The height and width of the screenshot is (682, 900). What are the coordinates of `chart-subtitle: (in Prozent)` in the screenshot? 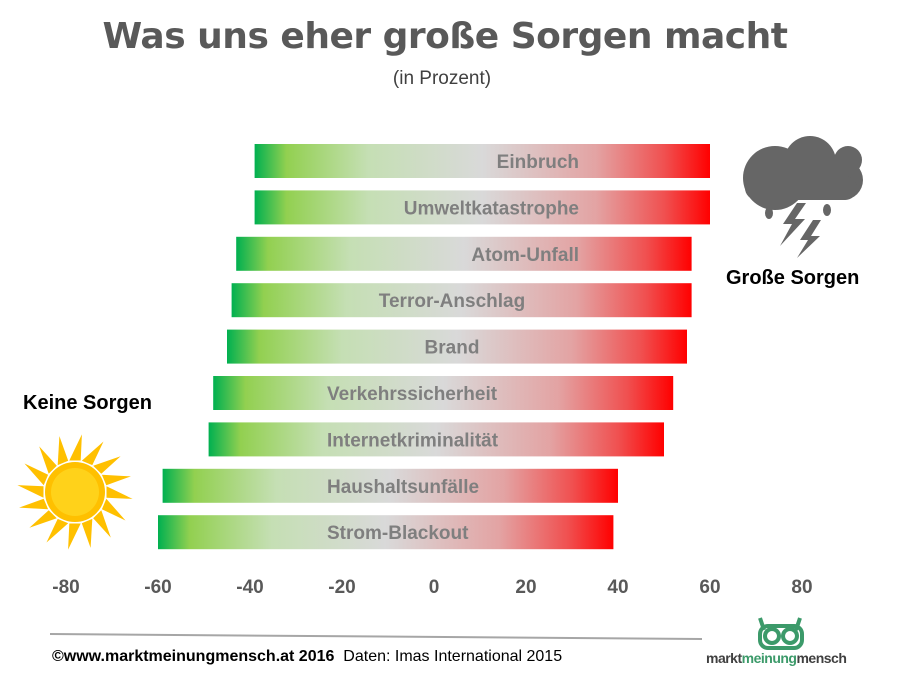 It's located at (442, 78).